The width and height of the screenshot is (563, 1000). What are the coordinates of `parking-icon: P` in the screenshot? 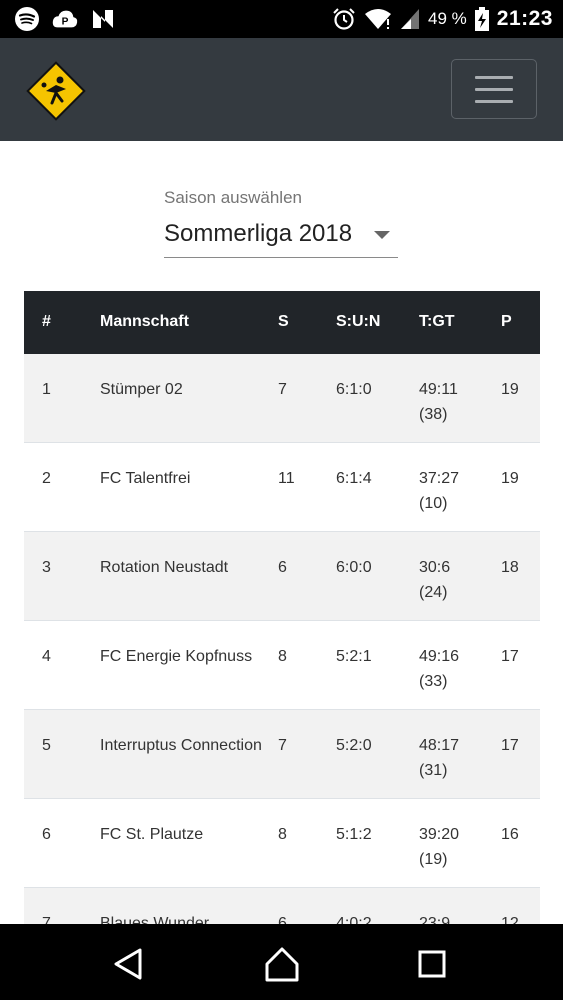 It's located at (65, 19).